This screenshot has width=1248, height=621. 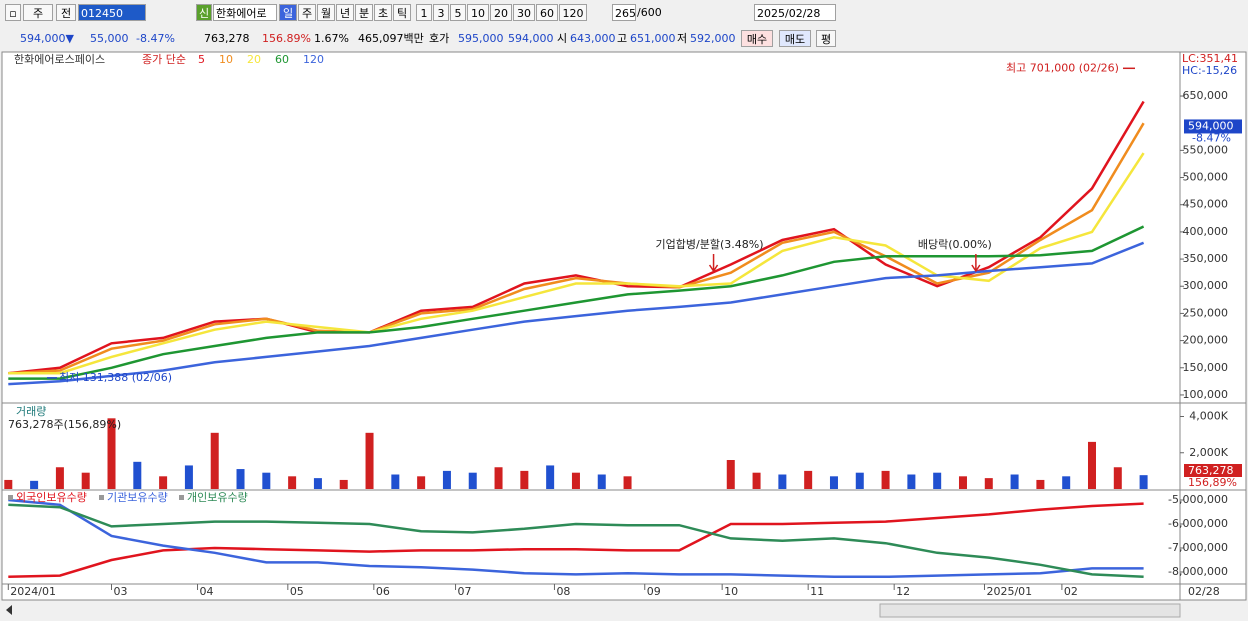 I want to click on y-tick-label: -6,000,000, so click(x=1198, y=523).